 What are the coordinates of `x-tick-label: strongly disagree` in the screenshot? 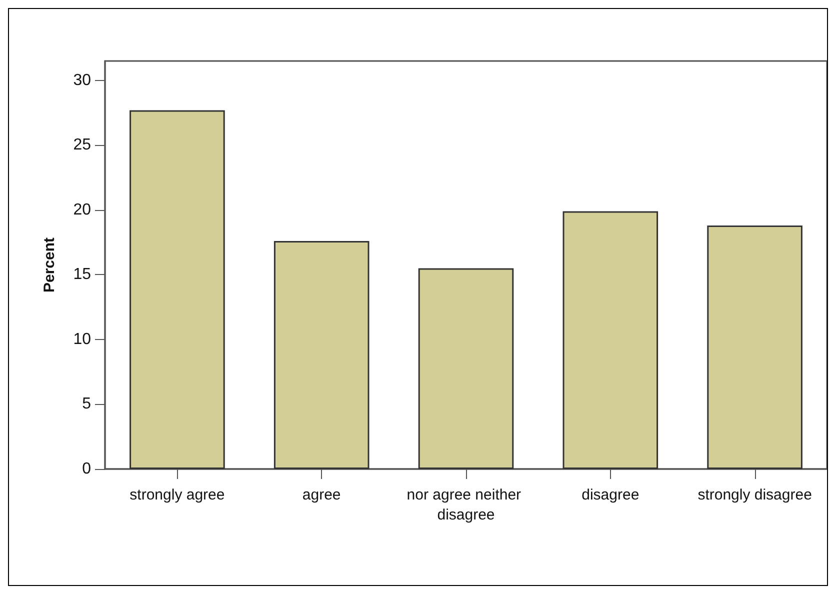 It's located at (755, 495).